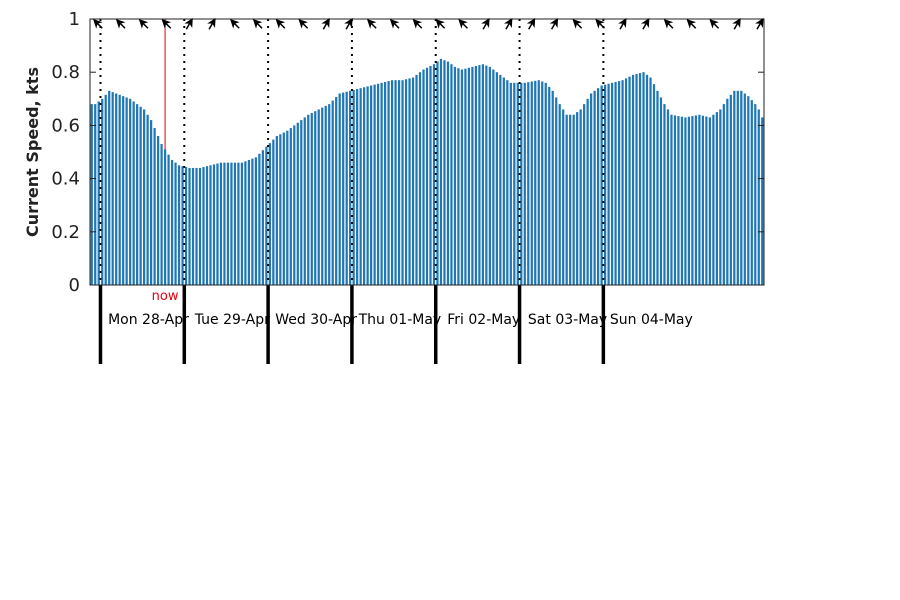  What do you see at coordinates (567, 320) in the screenshot?
I see `day-label: Sat 03-May` at bounding box center [567, 320].